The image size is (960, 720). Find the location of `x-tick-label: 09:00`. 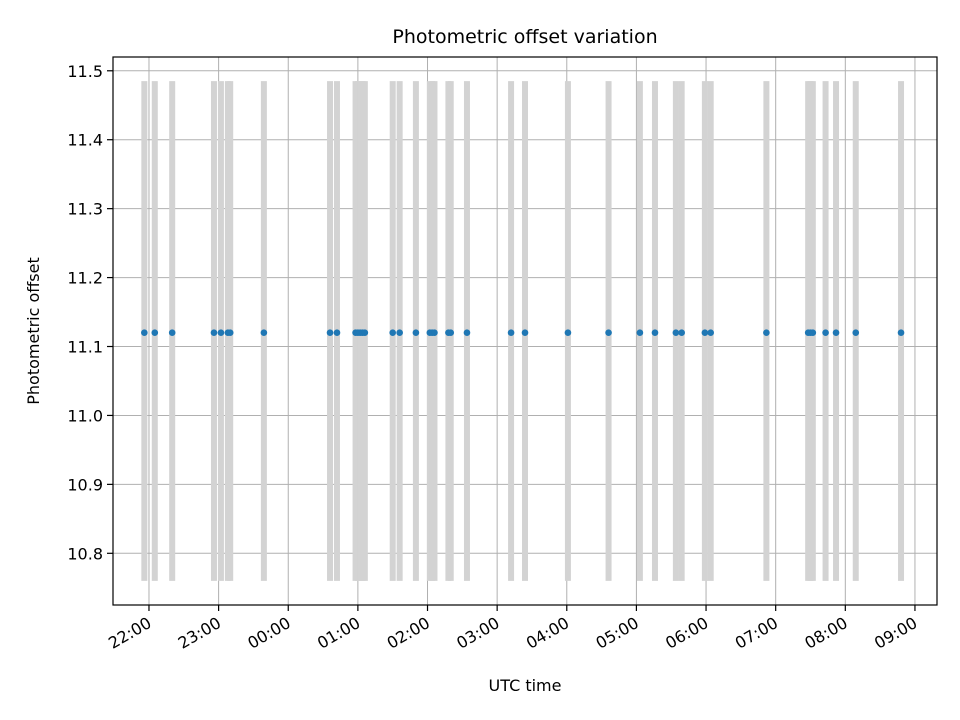

x-tick-label: 09:00 is located at coordinates (895, 633).